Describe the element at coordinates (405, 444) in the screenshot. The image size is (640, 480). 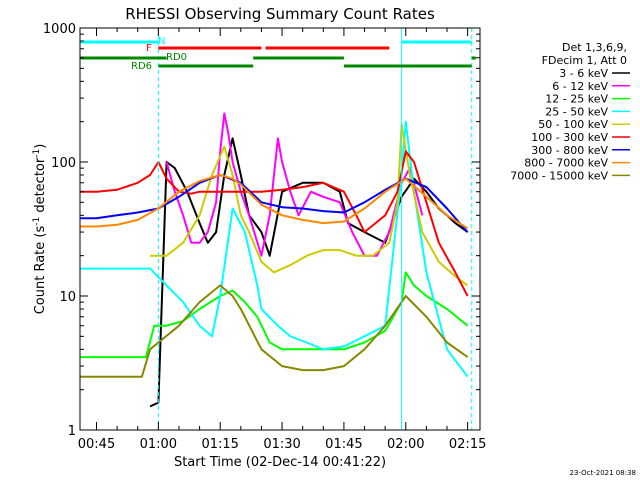
I see `x-tick-label: 02:00` at that location.